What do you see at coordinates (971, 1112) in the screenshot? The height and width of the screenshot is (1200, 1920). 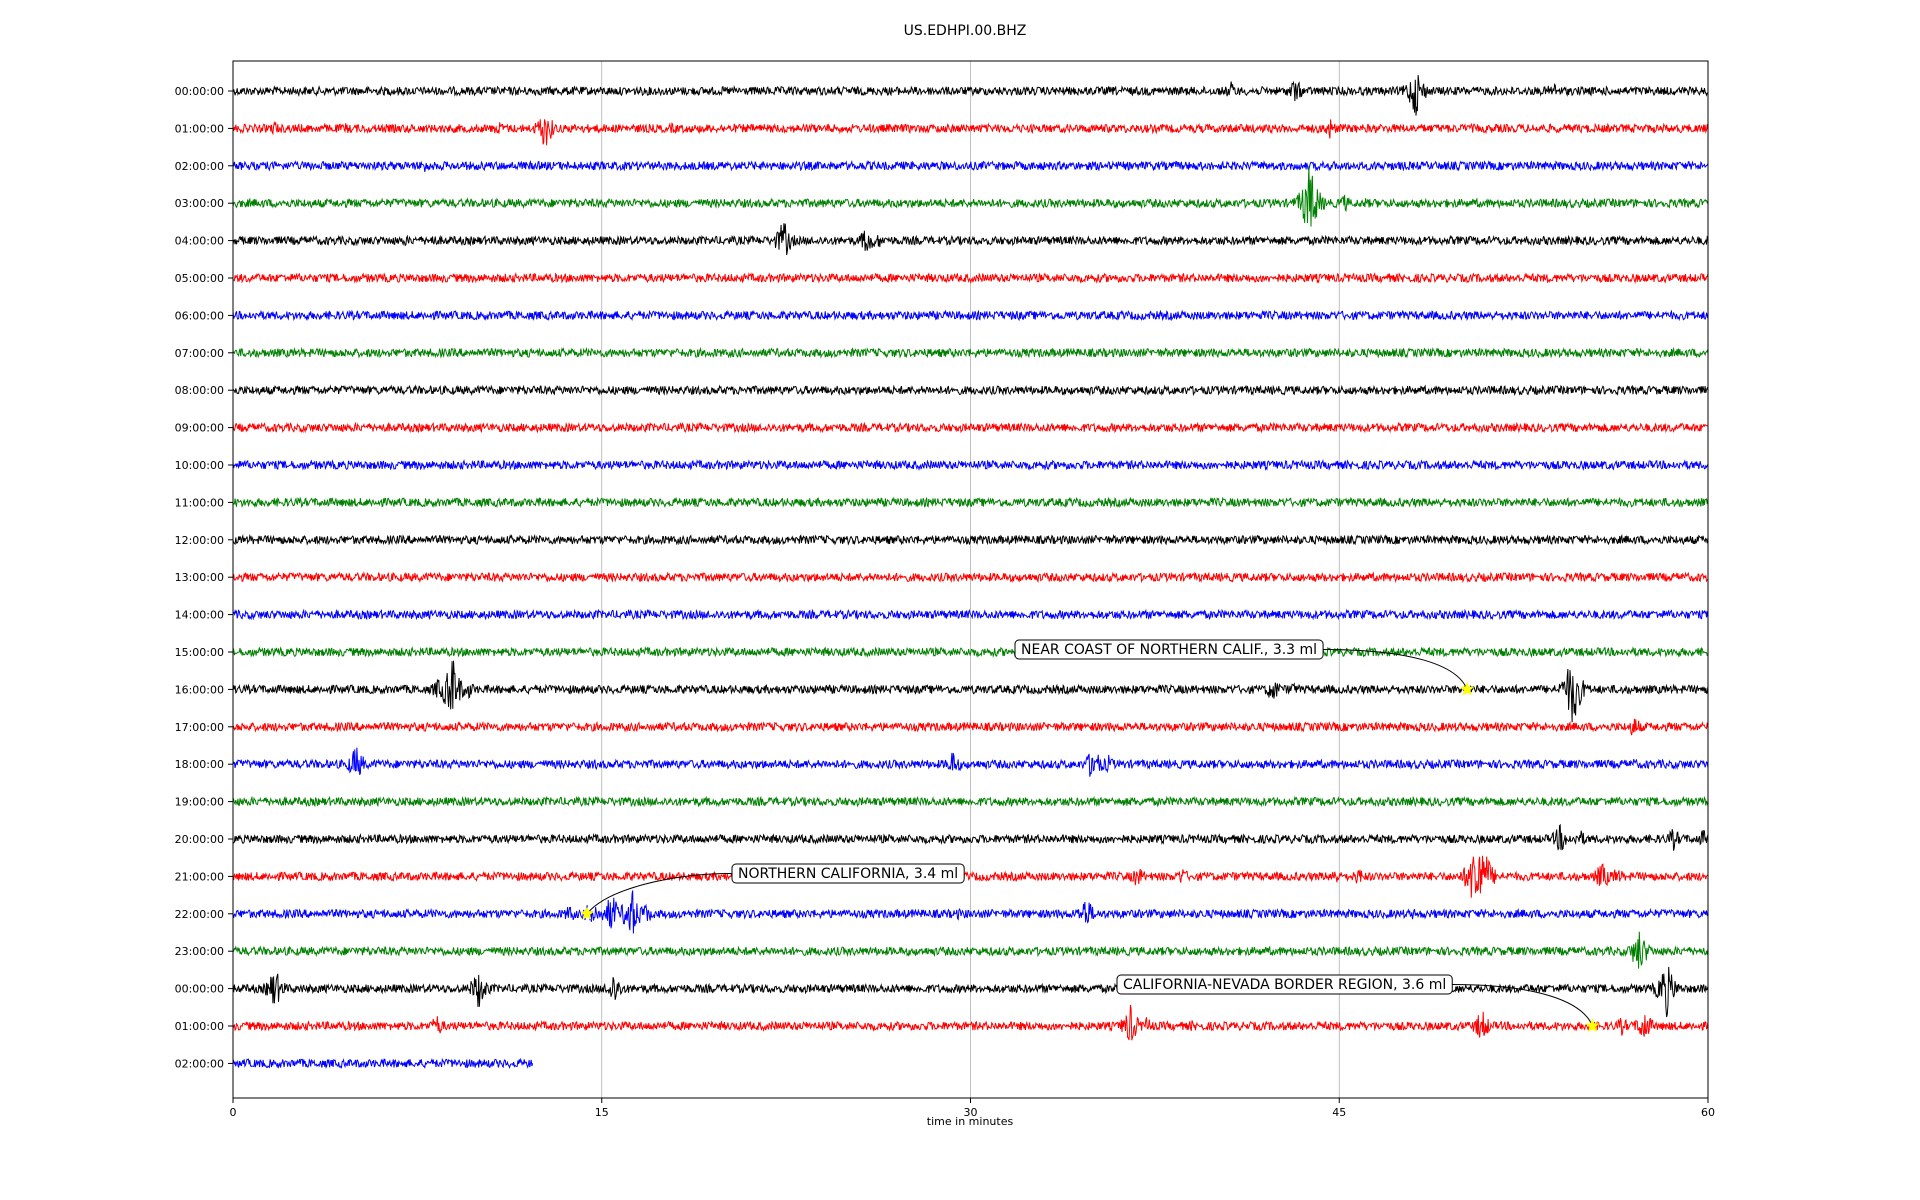 I see `x-tick-label: 30` at bounding box center [971, 1112].